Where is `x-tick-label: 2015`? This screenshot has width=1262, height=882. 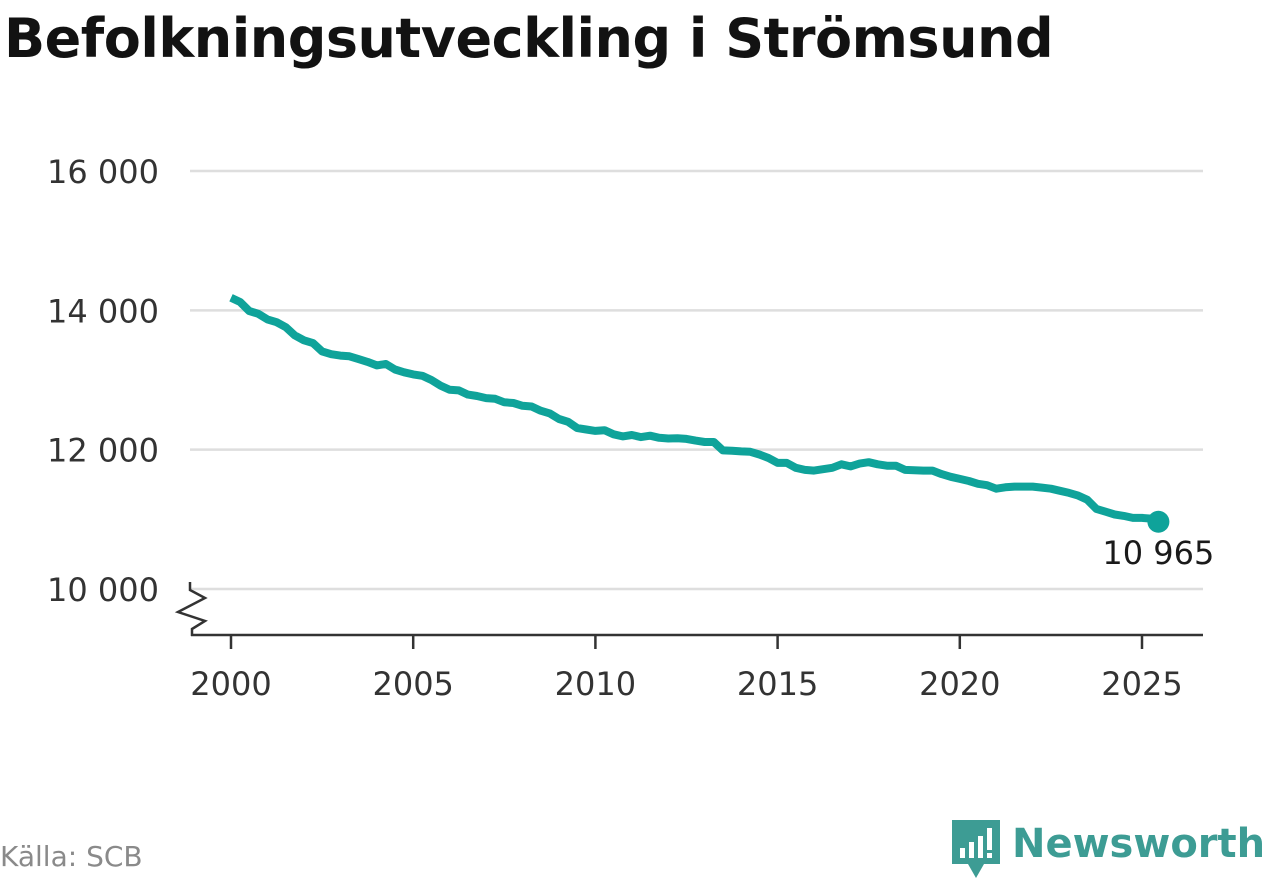
x-tick-label: 2015 is located at coordinates (777, 684).